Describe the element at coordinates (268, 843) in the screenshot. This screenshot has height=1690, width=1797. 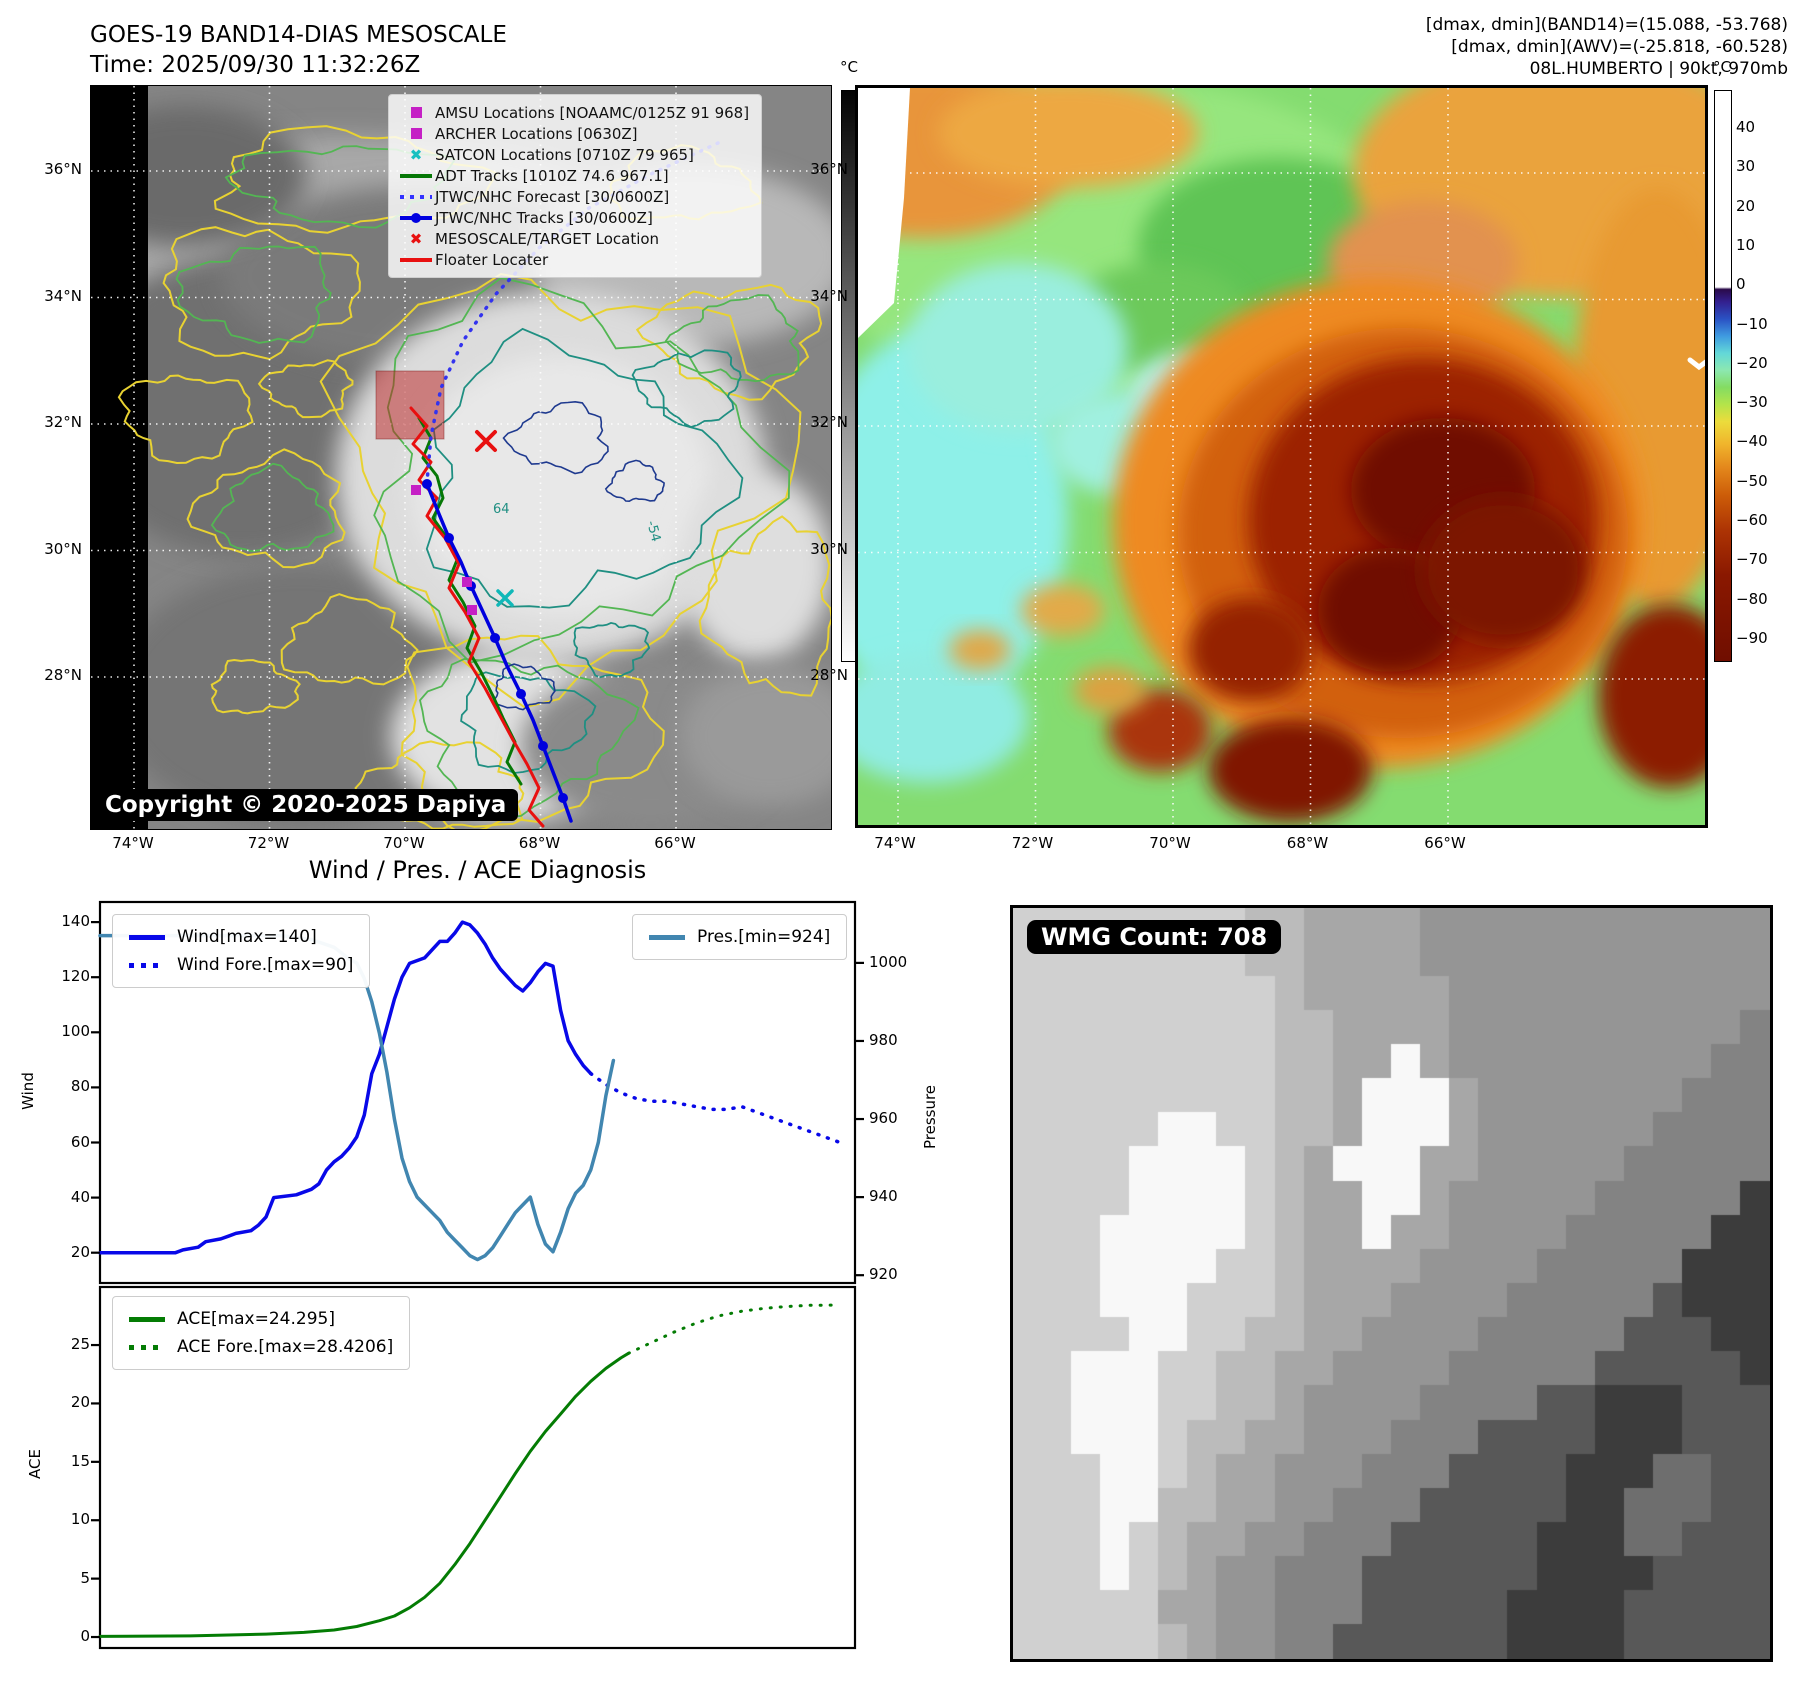
I see `left-map-lon-label: 72°W` at that location.